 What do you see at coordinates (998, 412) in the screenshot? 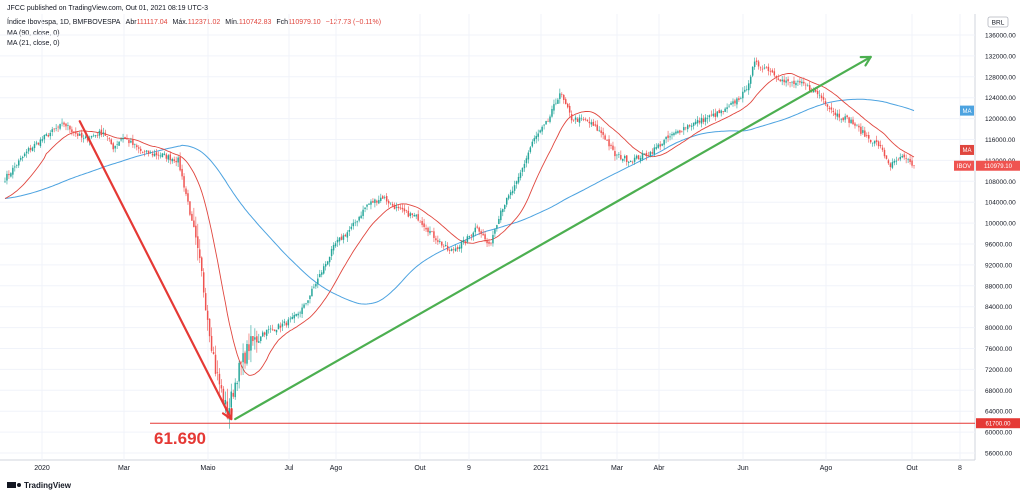
I see `y-tick-label: 64000.00` at bounding box center [998, 412].